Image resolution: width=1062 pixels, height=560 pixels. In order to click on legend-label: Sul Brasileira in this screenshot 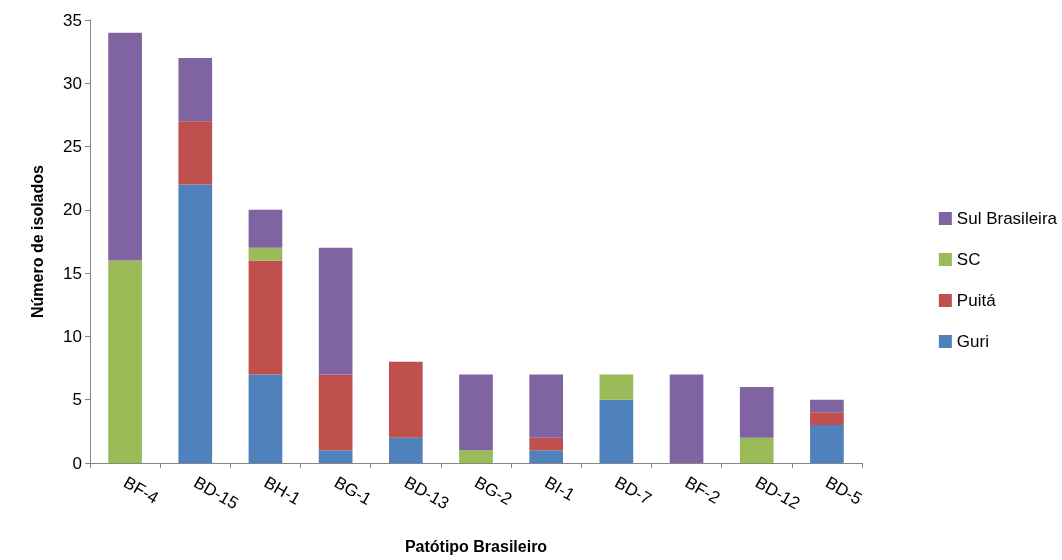, I will do `click(1007, 218)`.